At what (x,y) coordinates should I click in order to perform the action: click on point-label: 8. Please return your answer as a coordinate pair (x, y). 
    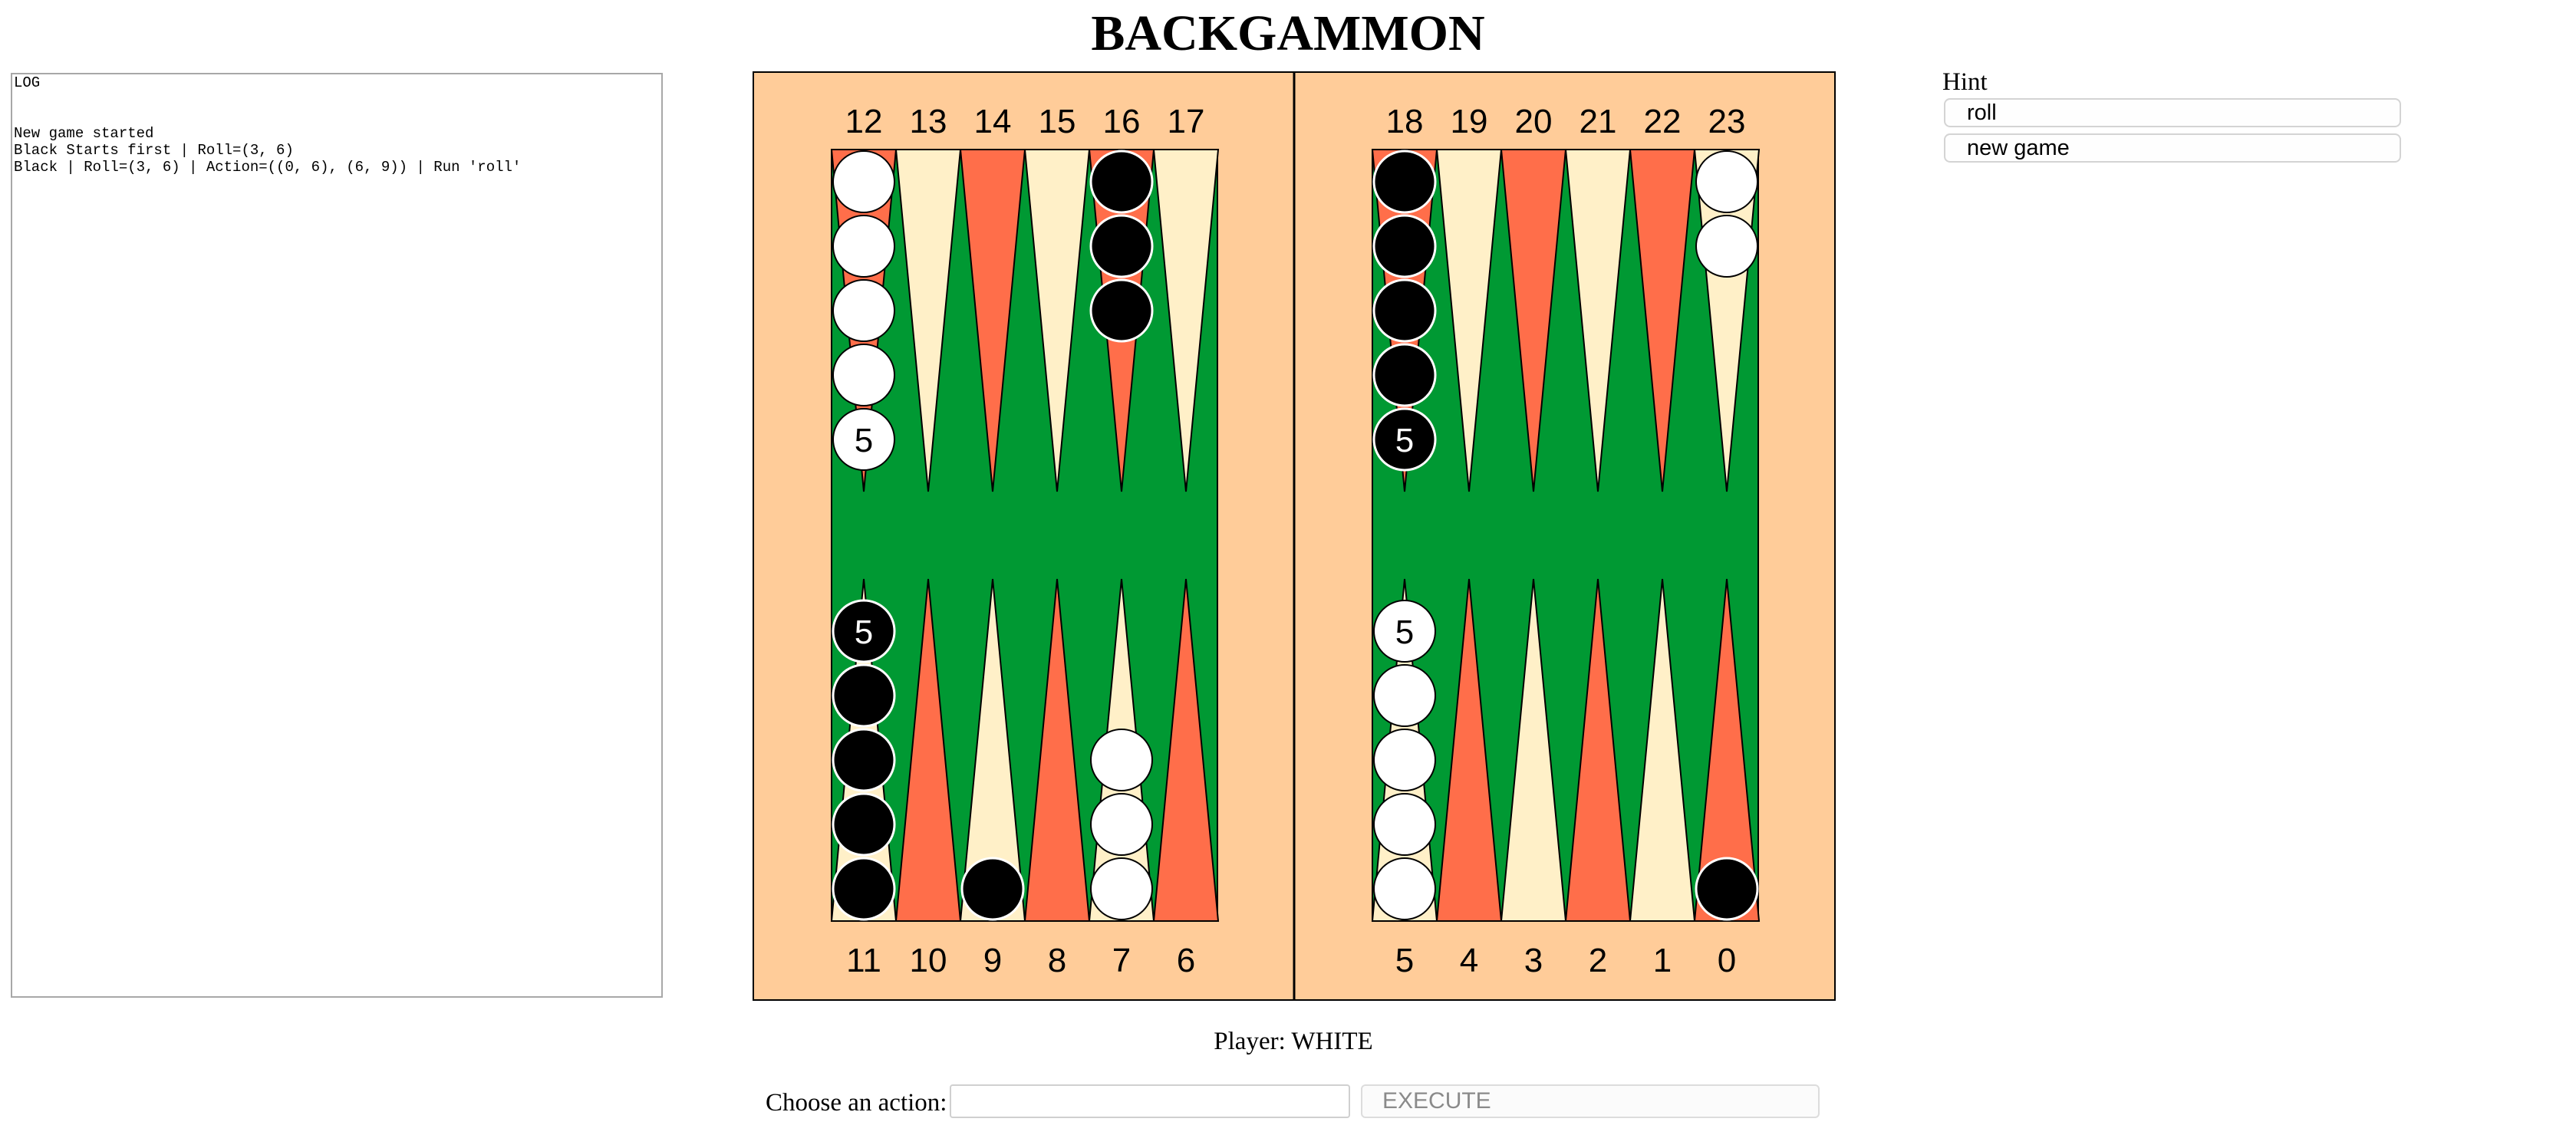
    Looking at the image, I should click on (1057, 960).